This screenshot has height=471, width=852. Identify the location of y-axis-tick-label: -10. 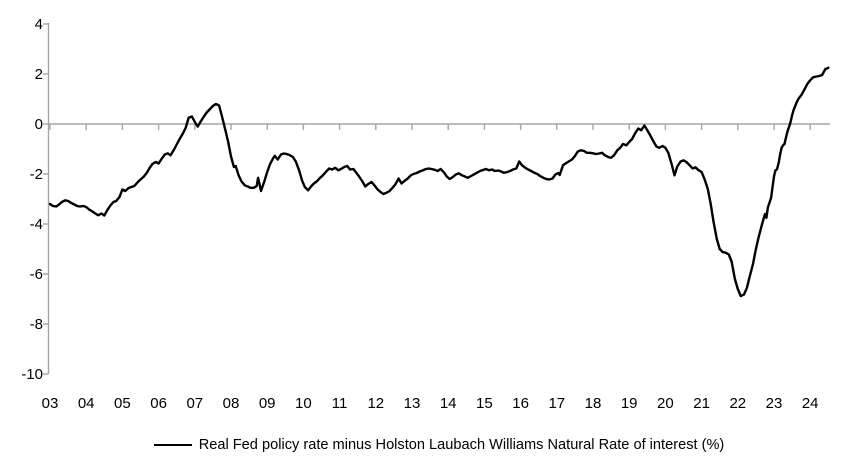
(32, 374).